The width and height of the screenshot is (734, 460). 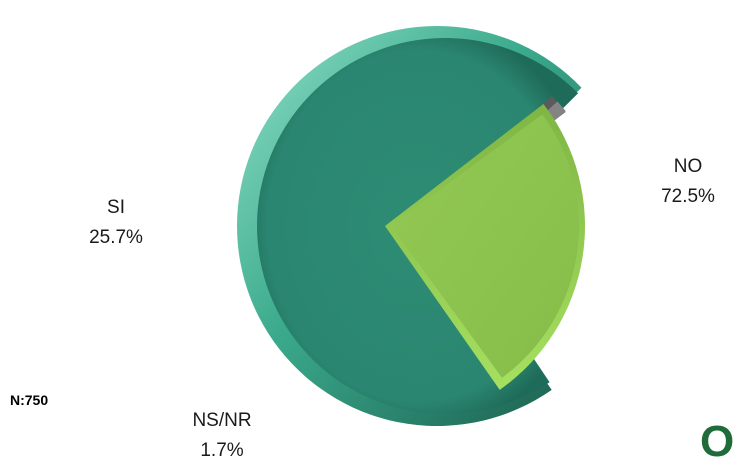 What do you see at coordinates (485, 246) in the screenshot?
I see `pie-slice-si` at bounding box center [485, 246].